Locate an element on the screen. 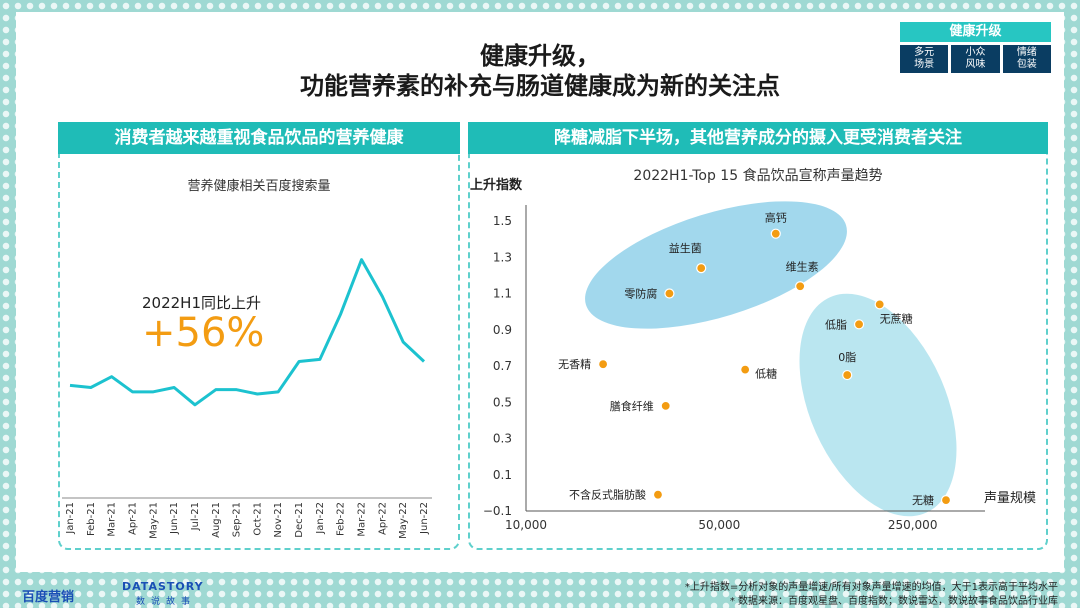  x-tick-label: Jul-21 is located at coordinates (195, 516).